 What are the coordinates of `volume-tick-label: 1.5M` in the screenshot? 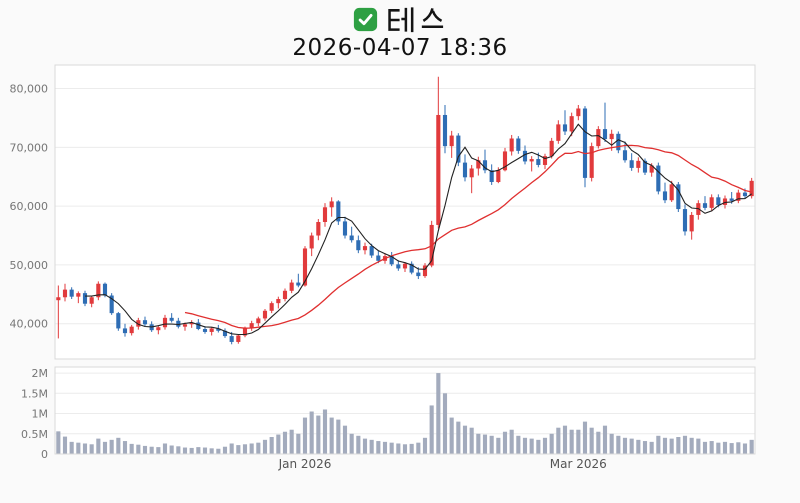 It's located at (34, 393).